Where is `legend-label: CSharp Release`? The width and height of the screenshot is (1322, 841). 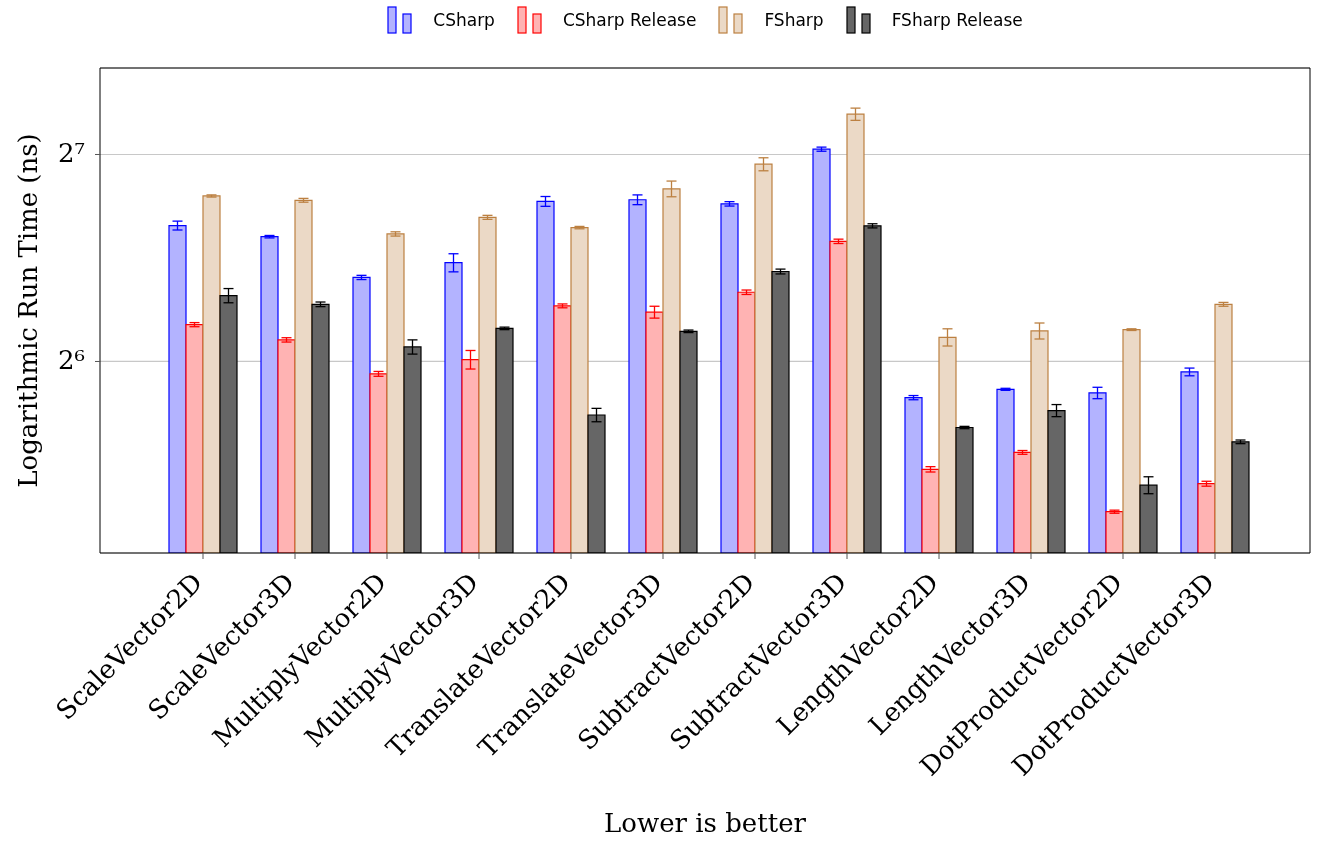 legend-label: CSharp Release is located at coordinates (629, 20).